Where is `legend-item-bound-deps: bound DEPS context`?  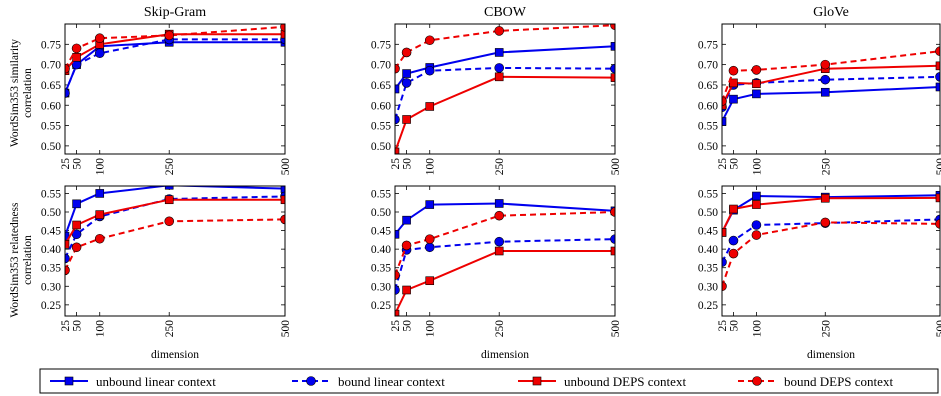 legend-item-bound-deps: bound DEPS context is located at coordinates (815, 381).